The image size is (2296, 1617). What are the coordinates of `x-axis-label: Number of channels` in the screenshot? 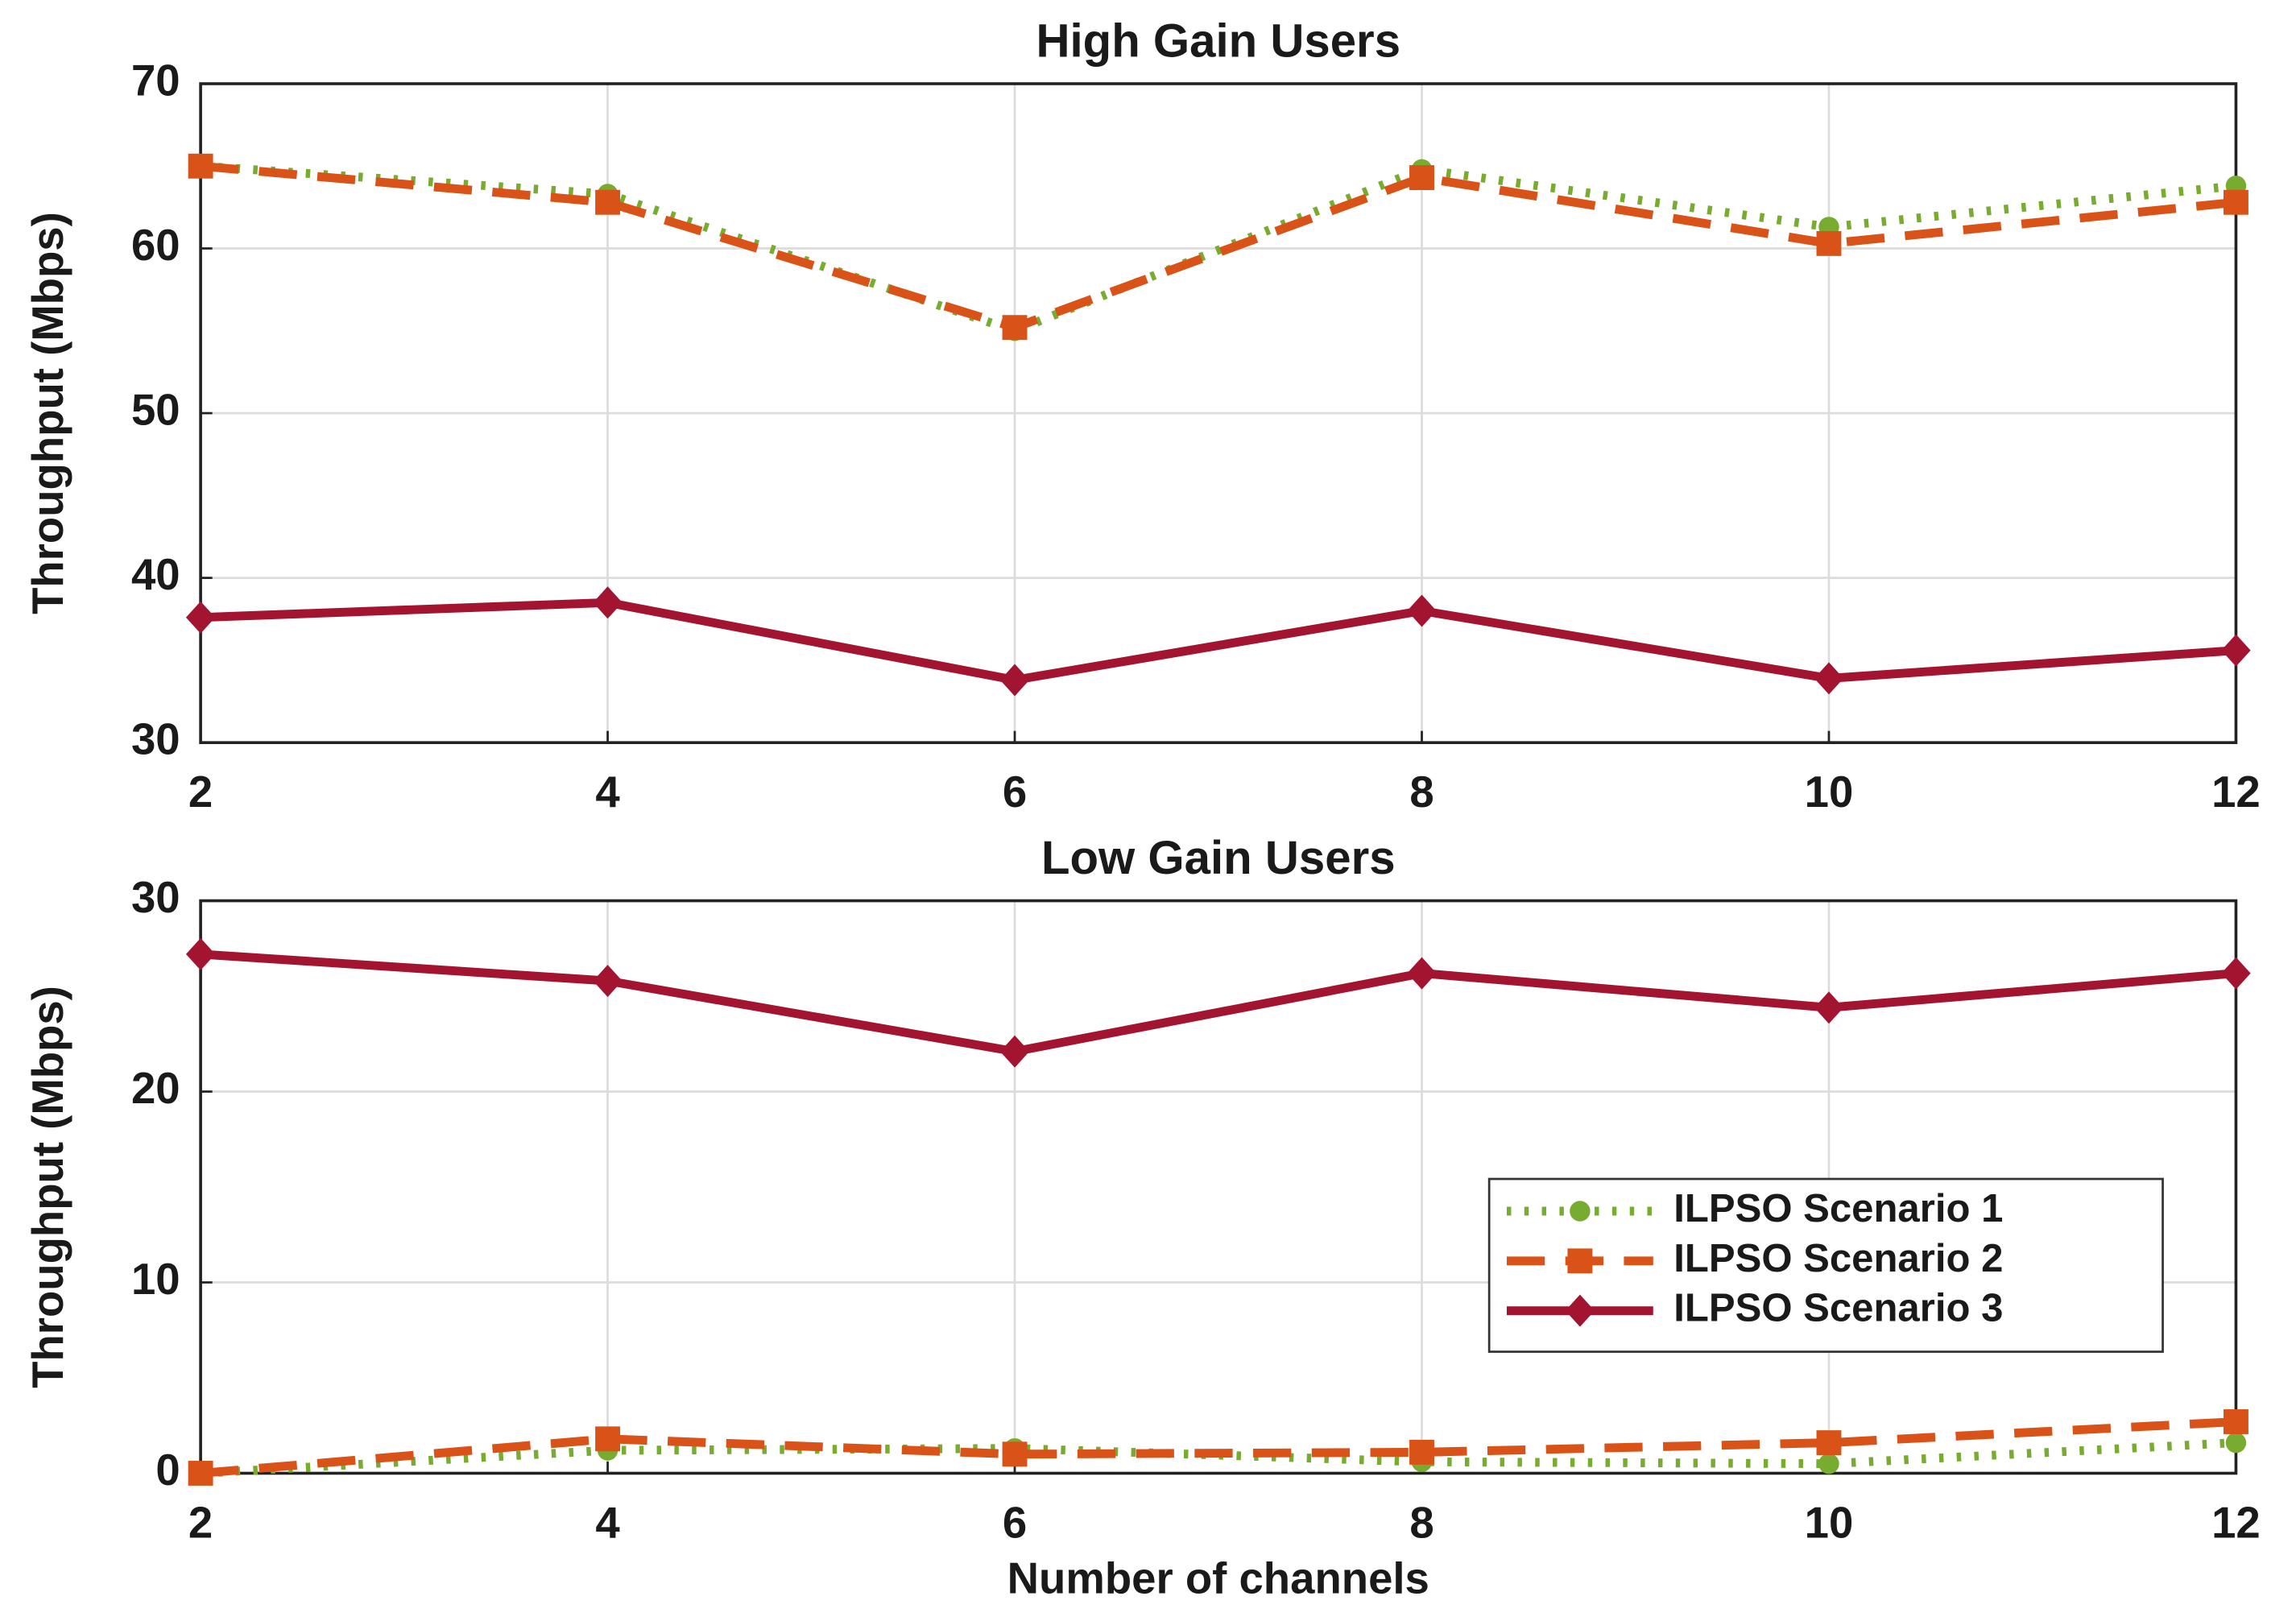 It's located at (1218, 1578).